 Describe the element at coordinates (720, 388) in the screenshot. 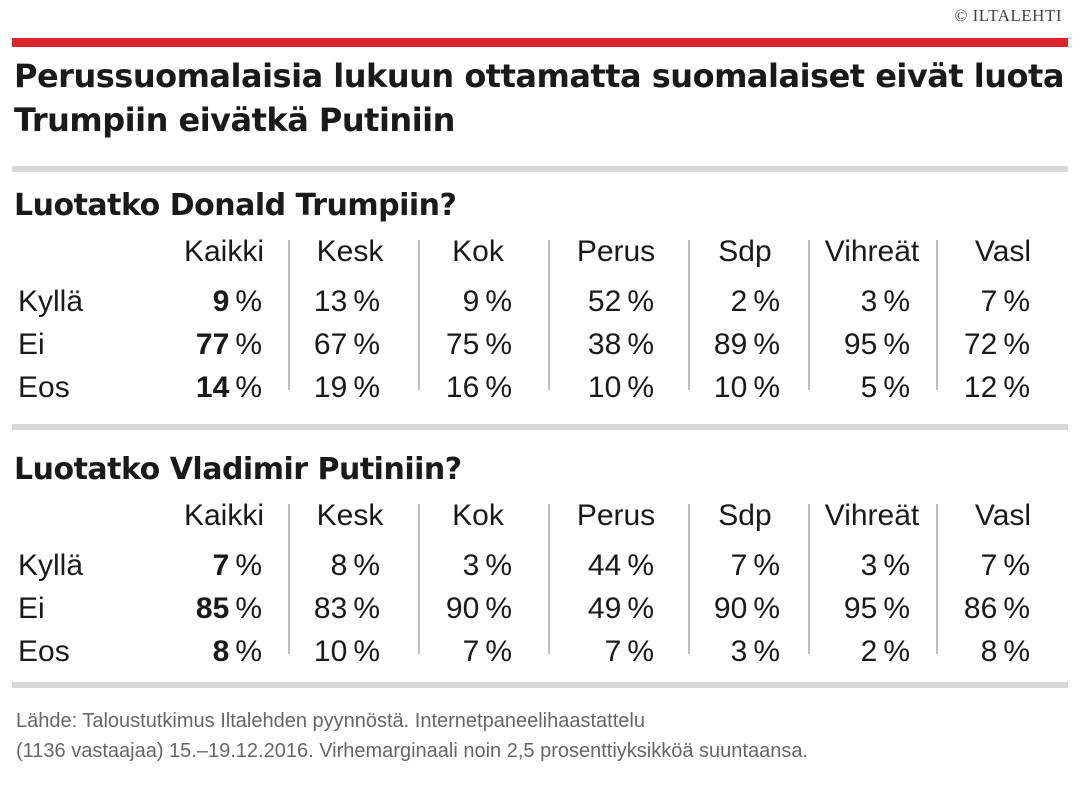

I see `table-cell: 10 %` at that location.